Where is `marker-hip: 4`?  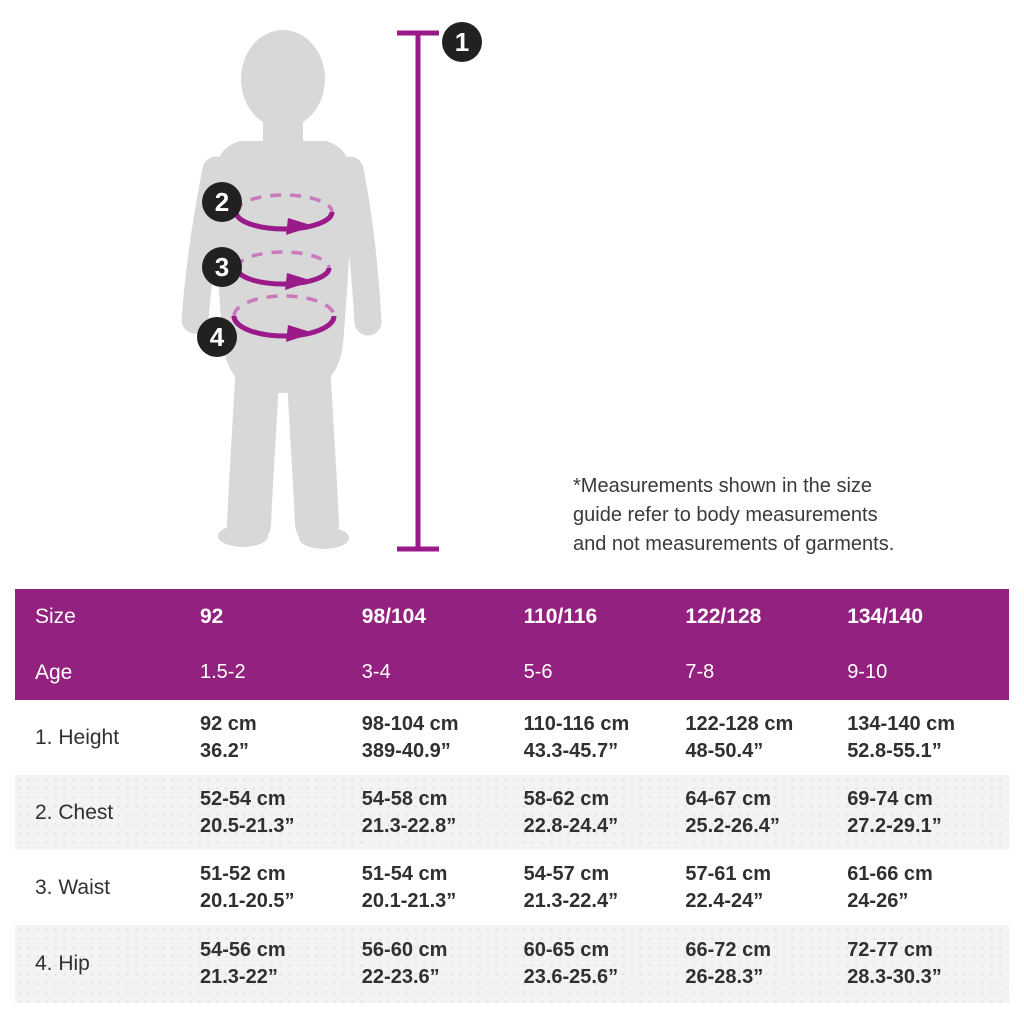
marker-hip: 4 is located at coordinates (217, 337).